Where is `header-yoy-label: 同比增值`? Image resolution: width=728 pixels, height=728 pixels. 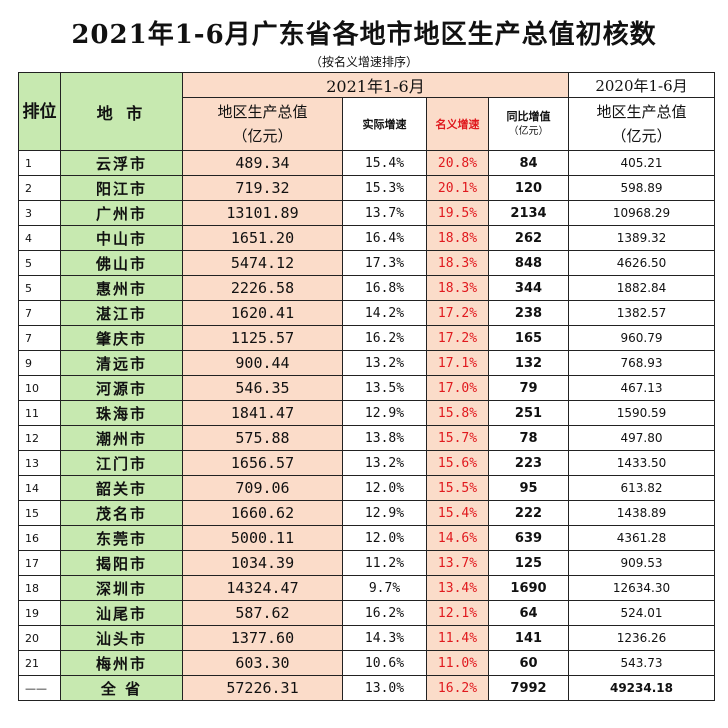 header-yoy-label: 同比增值 is located at coordinates (528, 116).